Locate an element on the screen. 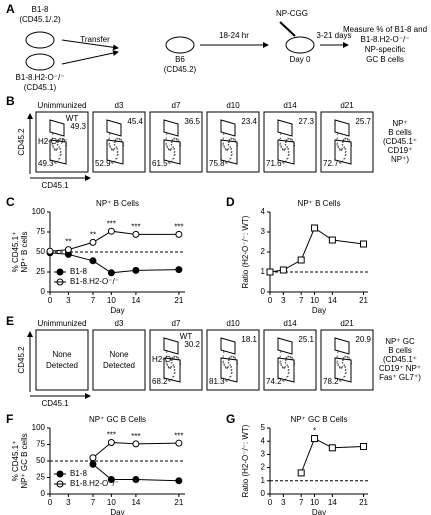  label: 61.5 is located at coordinates (160, 163).